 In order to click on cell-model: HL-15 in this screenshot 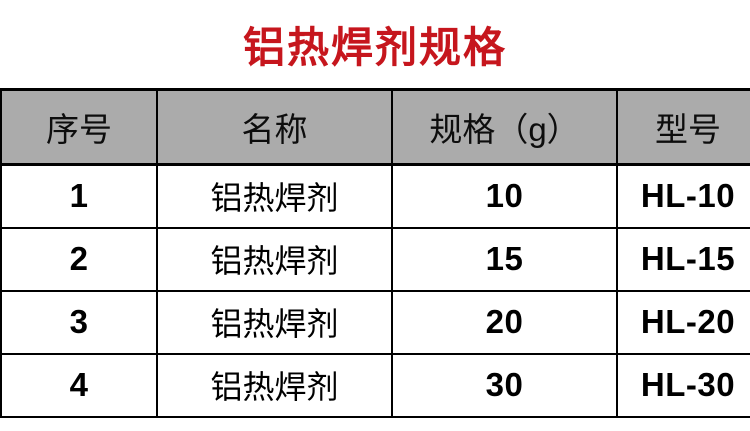, I will do `click(683, 259)`.